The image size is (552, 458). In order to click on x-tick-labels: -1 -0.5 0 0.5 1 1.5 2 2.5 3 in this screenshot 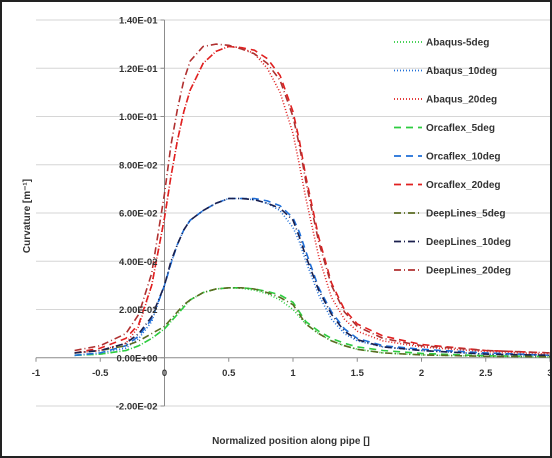, I will do `click(291, 373)`.